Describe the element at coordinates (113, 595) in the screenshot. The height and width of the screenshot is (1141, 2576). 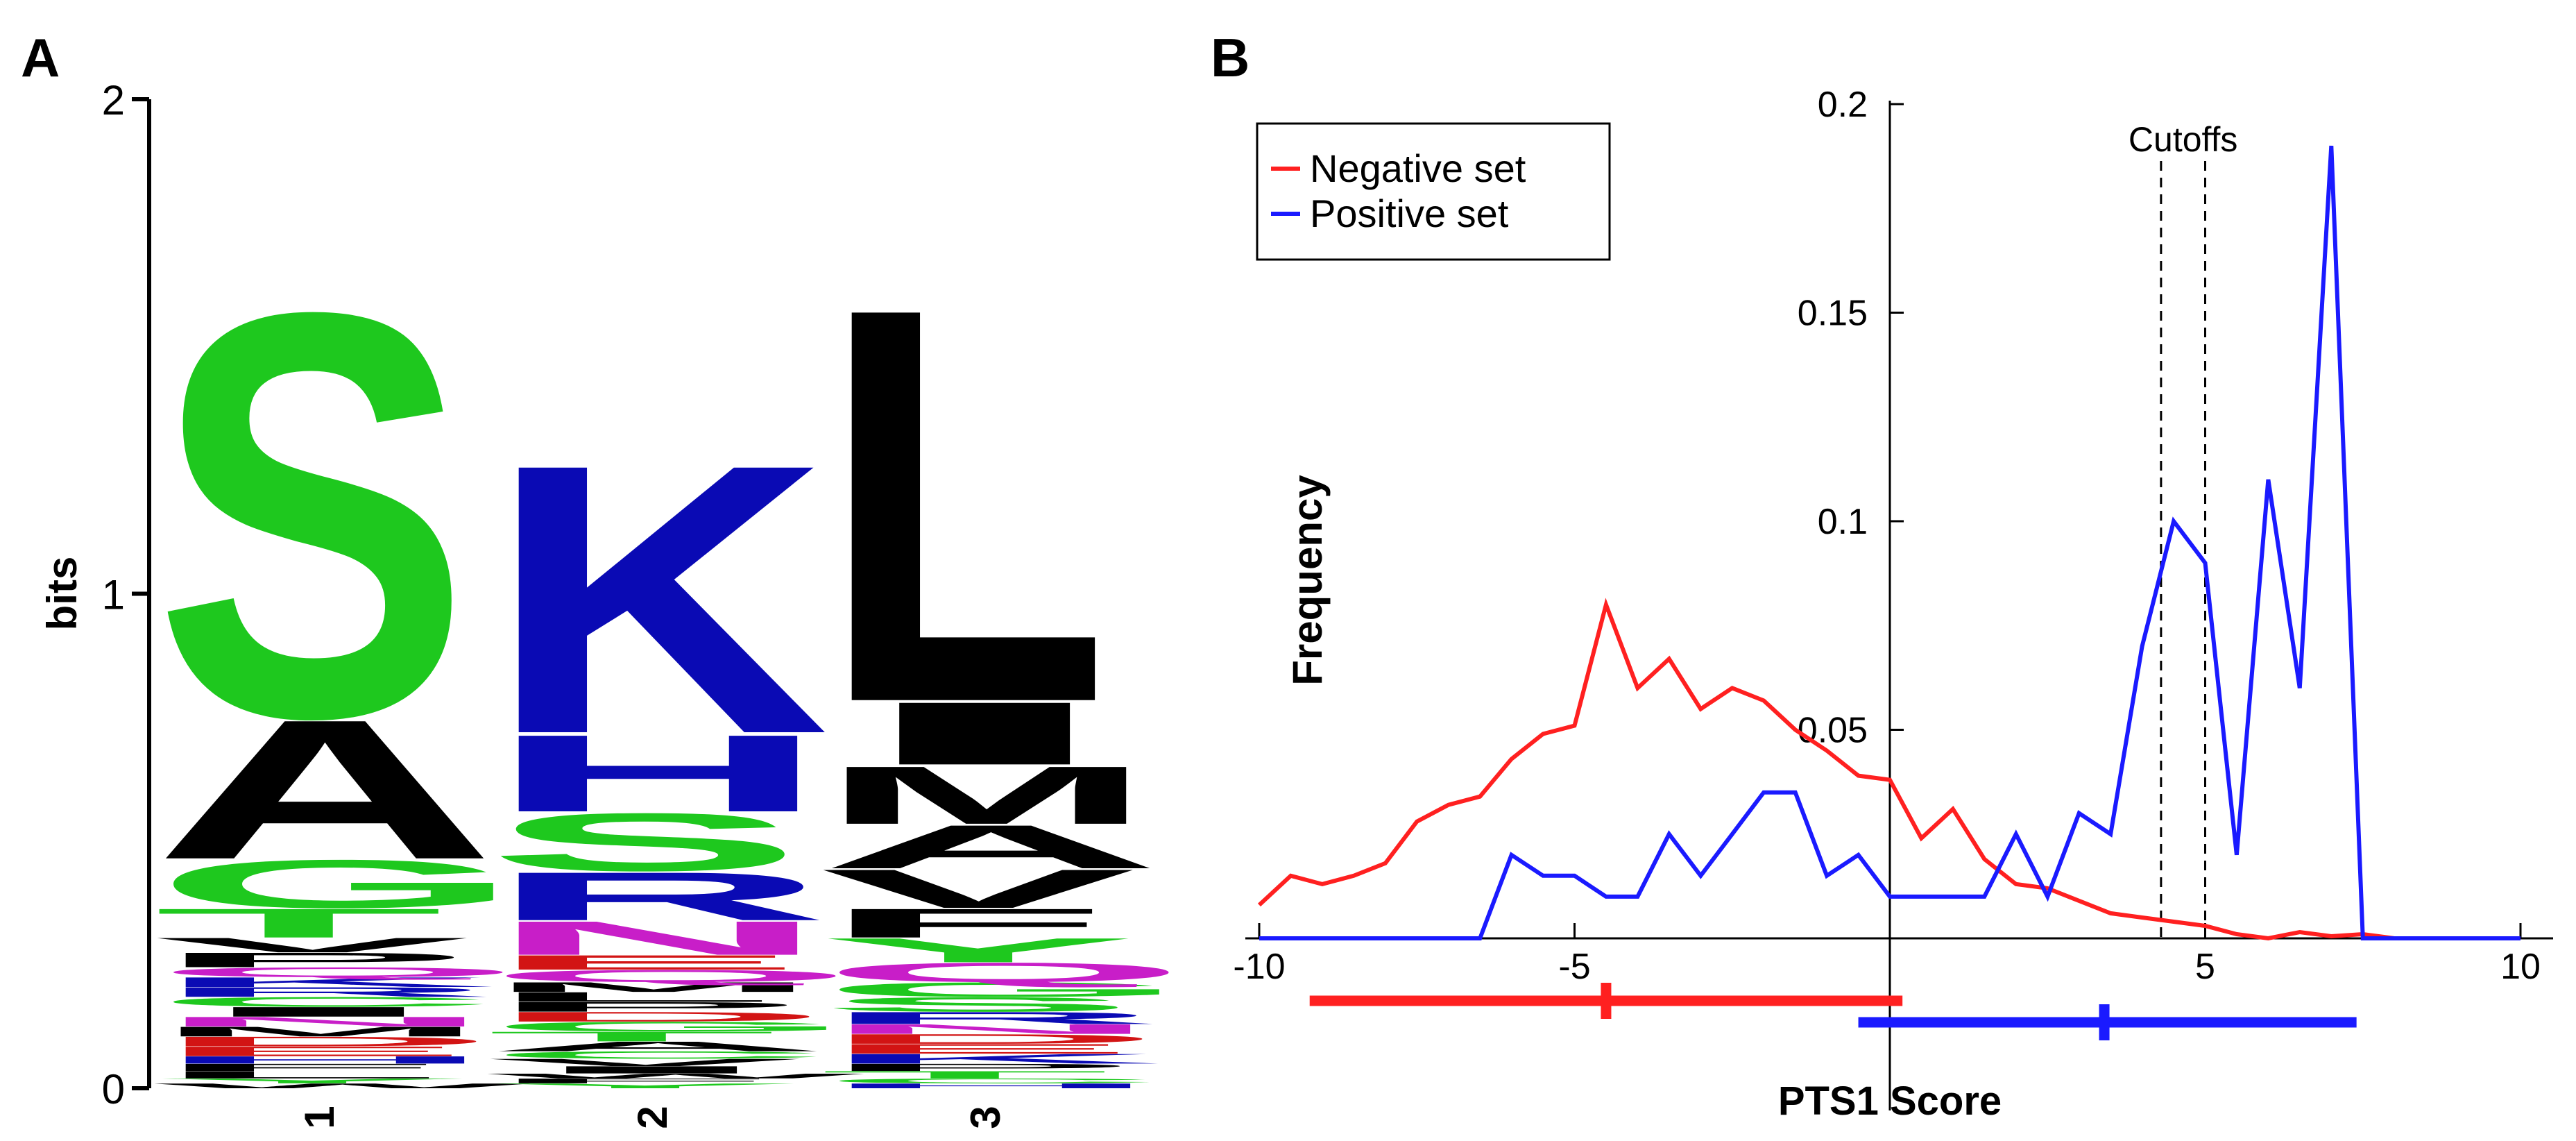
I see `logo-y-tick-label: 1` at that location.